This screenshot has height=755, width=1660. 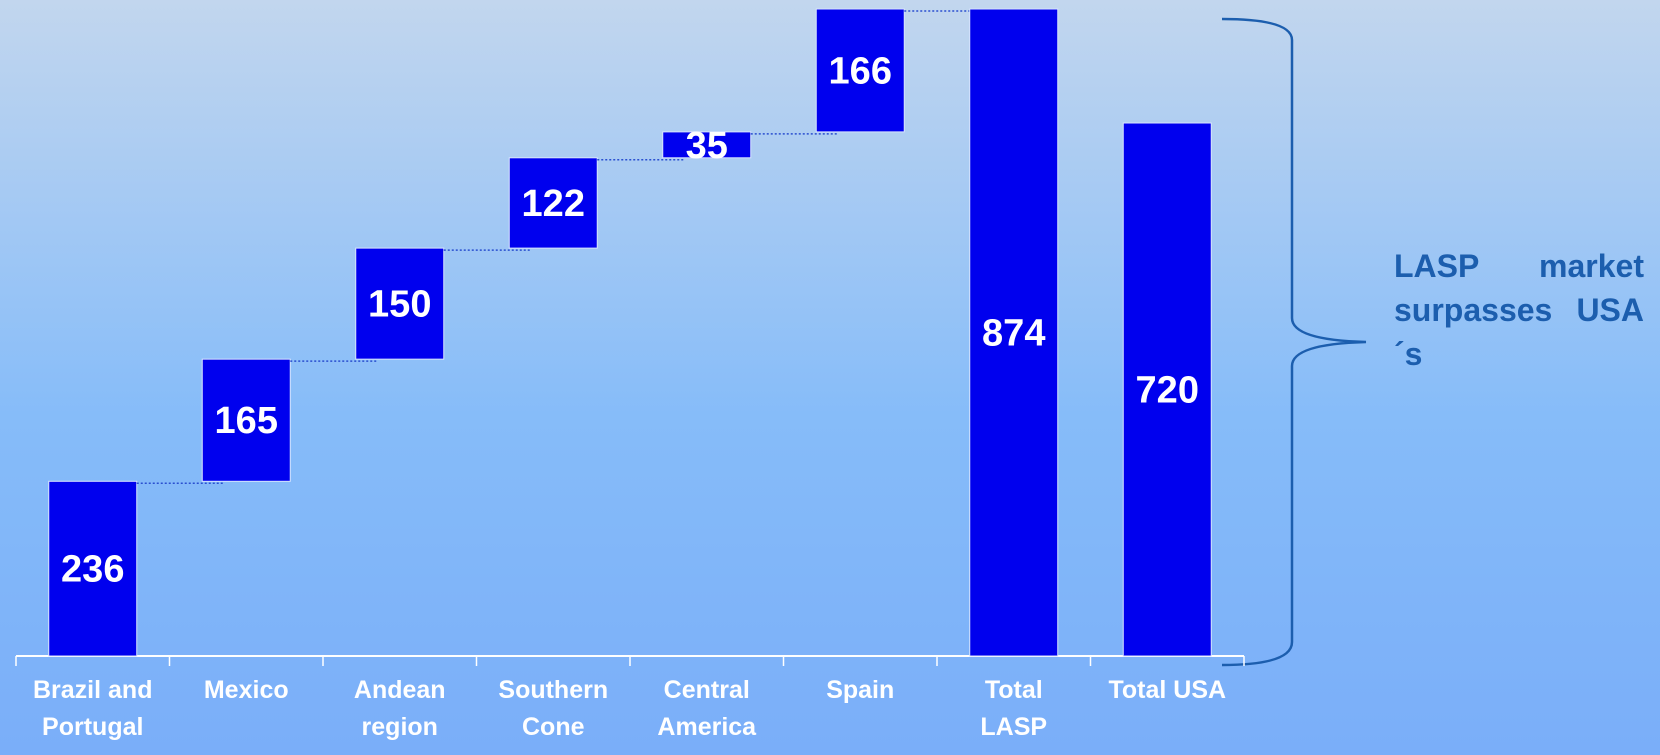 I want to click on data-label: 166, so click(x=860, y=71).